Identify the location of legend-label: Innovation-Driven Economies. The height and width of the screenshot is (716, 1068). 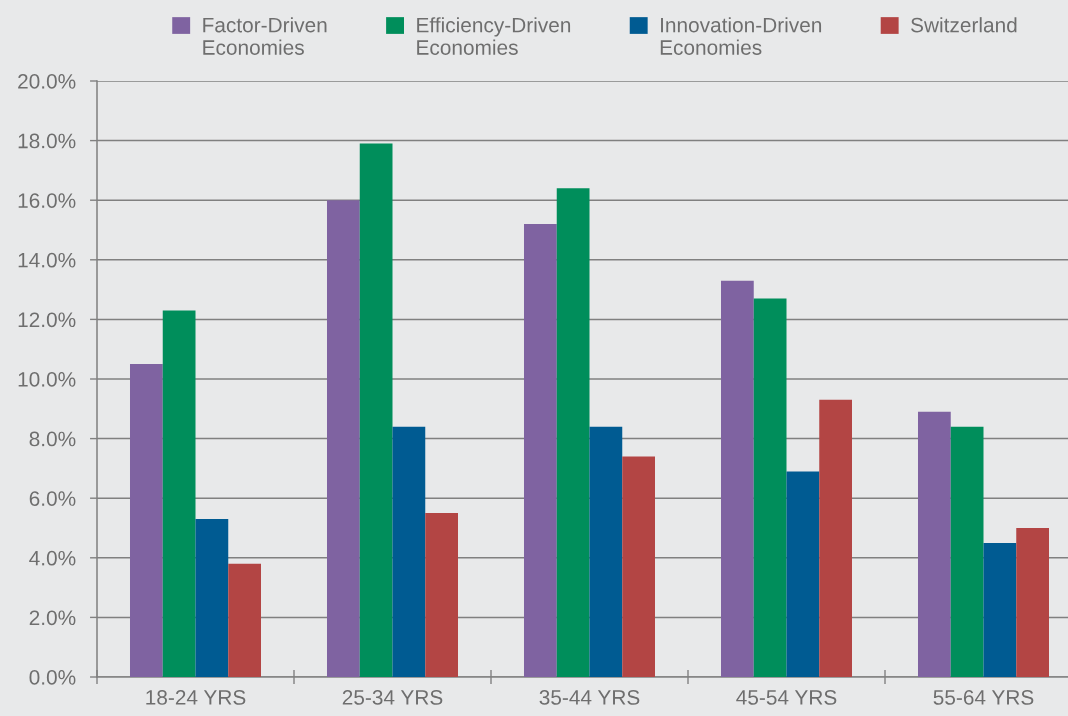
(741, 36).